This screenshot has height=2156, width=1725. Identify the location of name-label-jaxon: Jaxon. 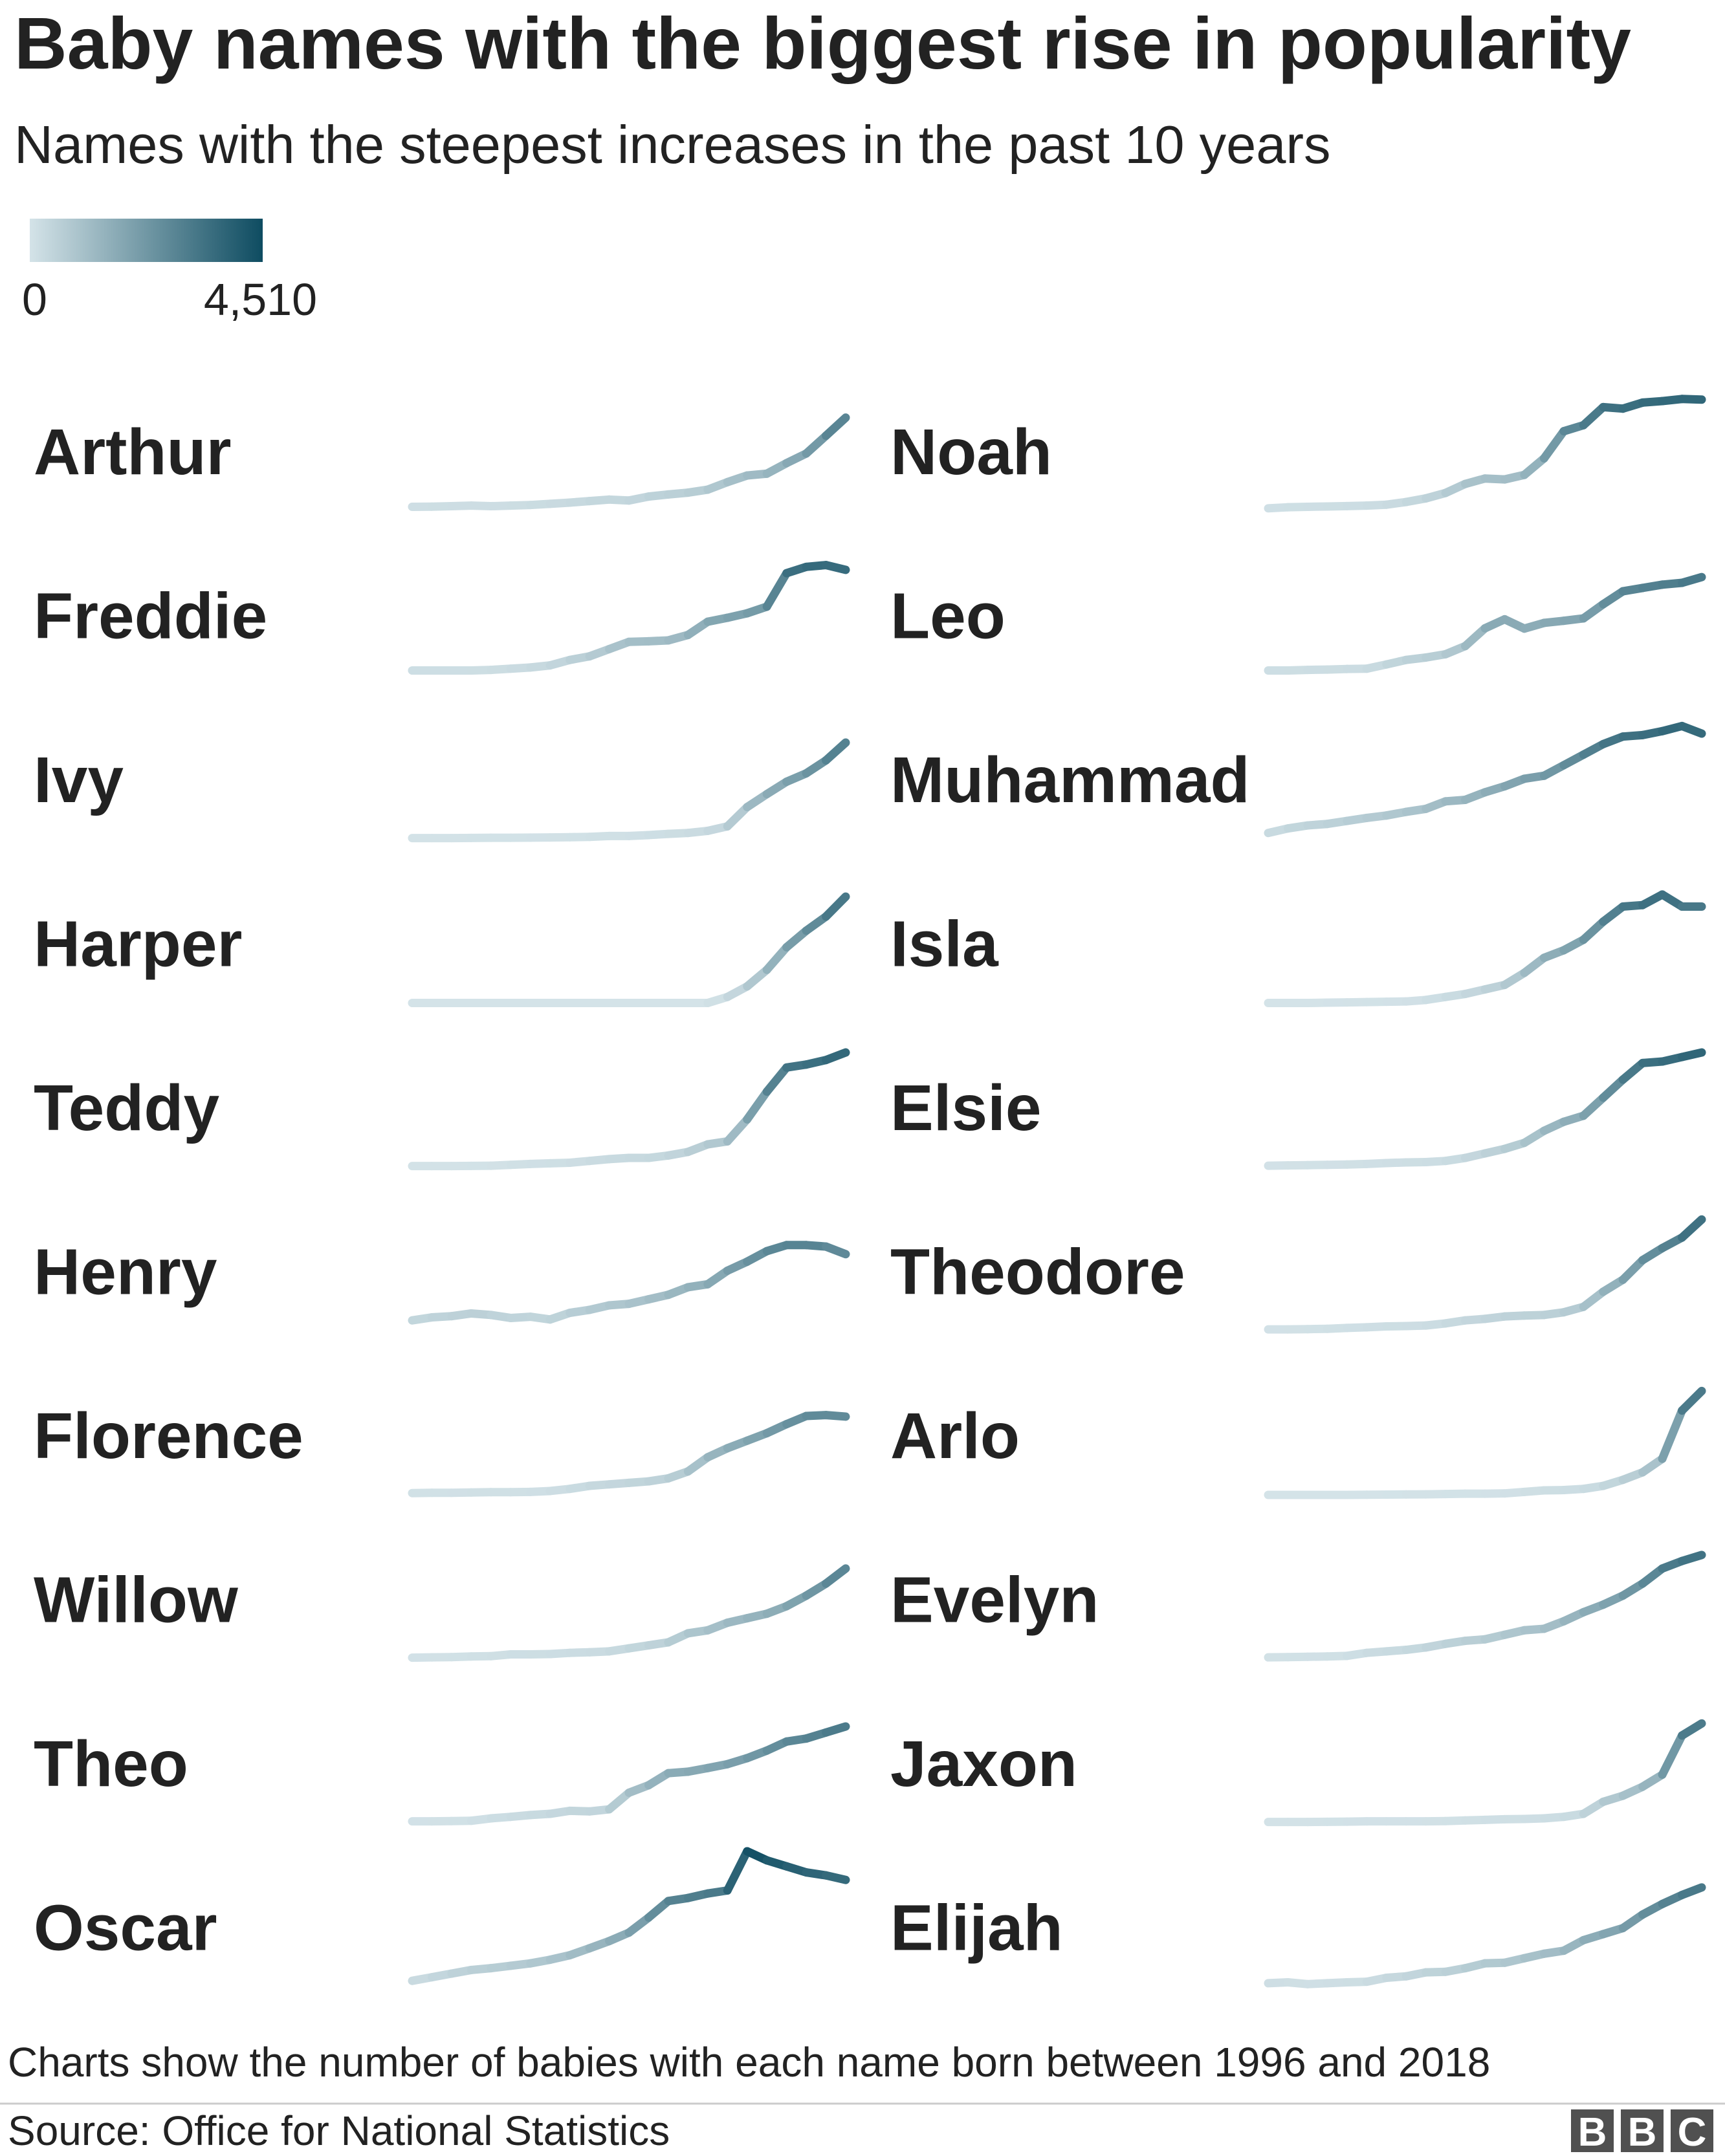
(983, 1764).